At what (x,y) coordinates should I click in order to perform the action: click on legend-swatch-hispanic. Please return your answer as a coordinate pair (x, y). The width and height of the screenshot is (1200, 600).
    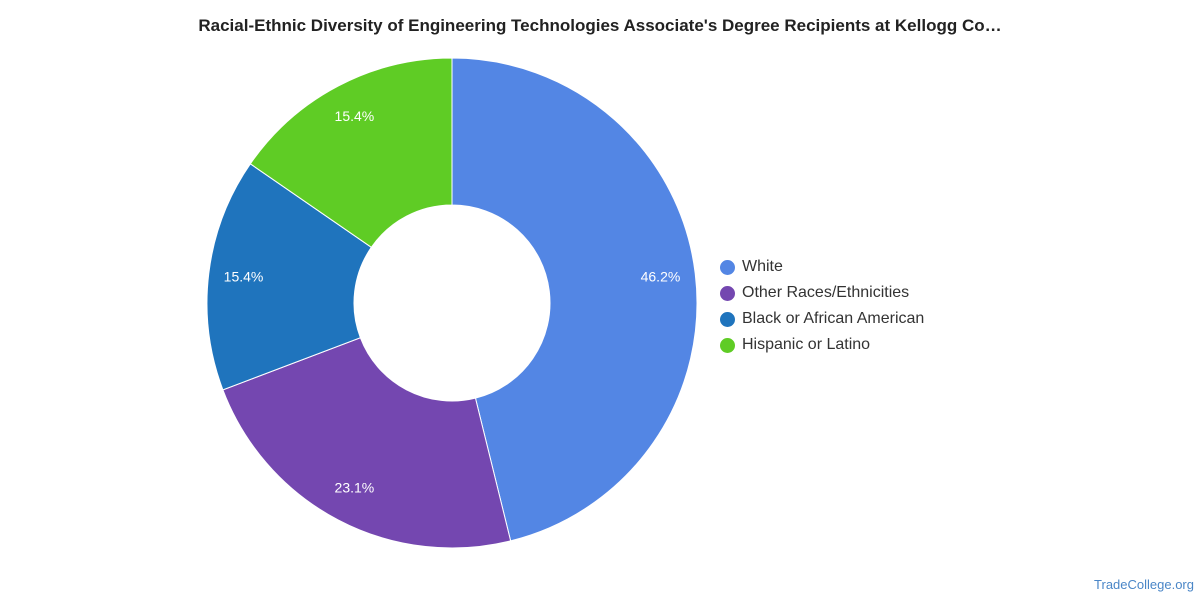
    Looking at the image, I should click on (727, 345).